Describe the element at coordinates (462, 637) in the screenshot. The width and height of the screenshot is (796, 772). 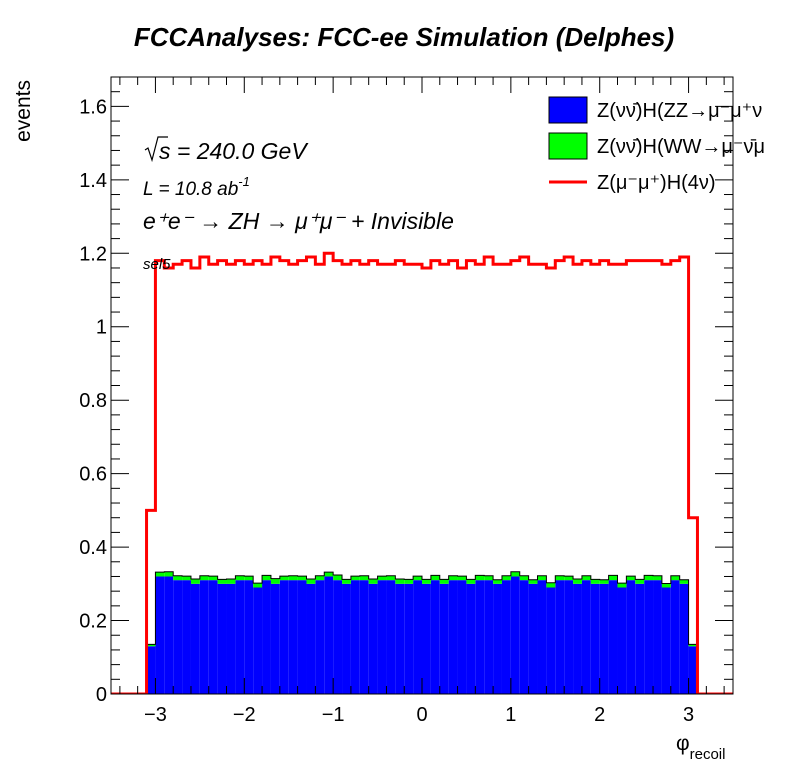
I see `bar-series0-bin39` at that location.